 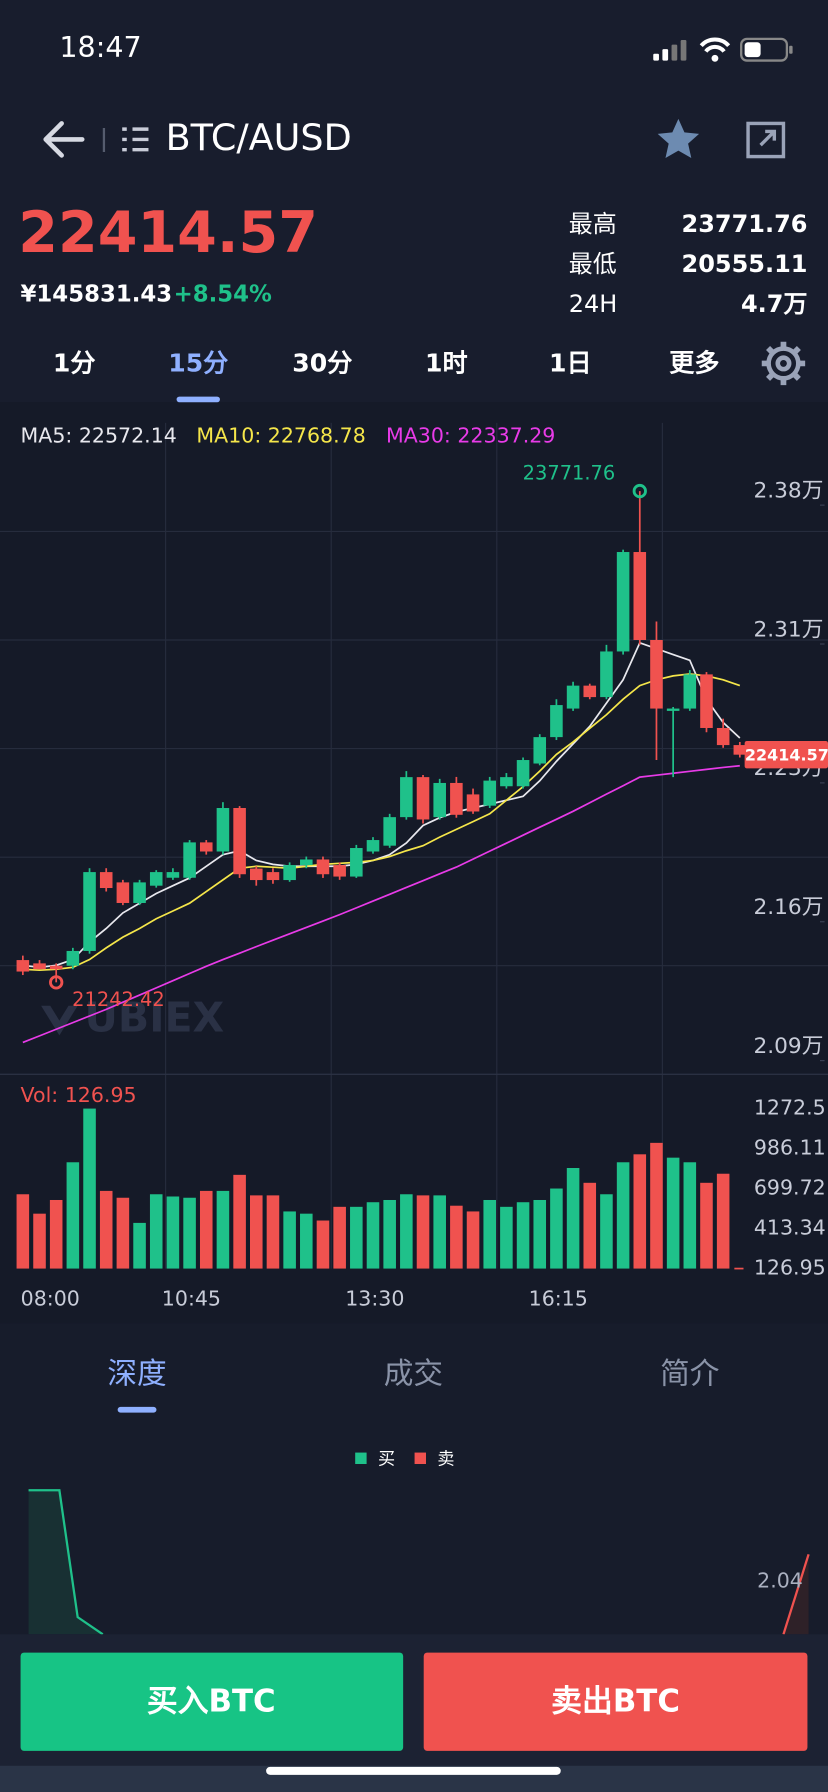 I want to click on buy-button, so click(x=212, y=1701).